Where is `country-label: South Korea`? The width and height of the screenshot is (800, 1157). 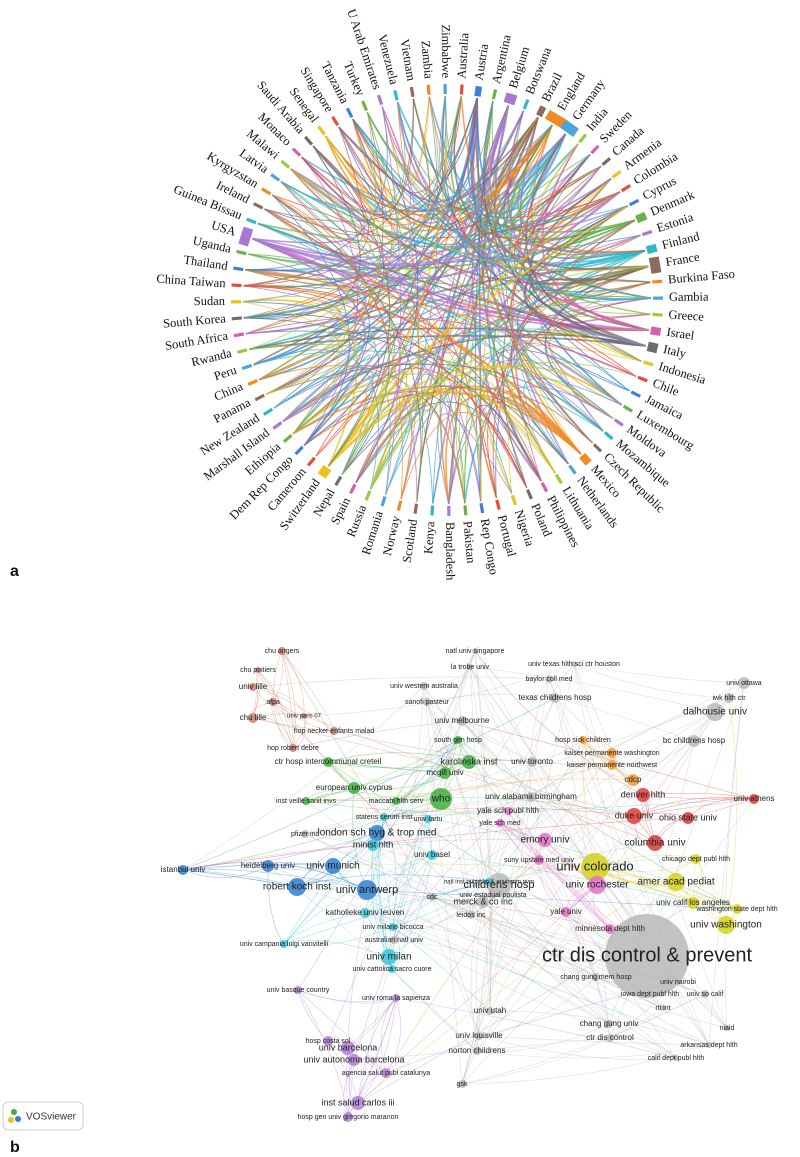
country-label: South Korea is located at coordinates (195, 320).